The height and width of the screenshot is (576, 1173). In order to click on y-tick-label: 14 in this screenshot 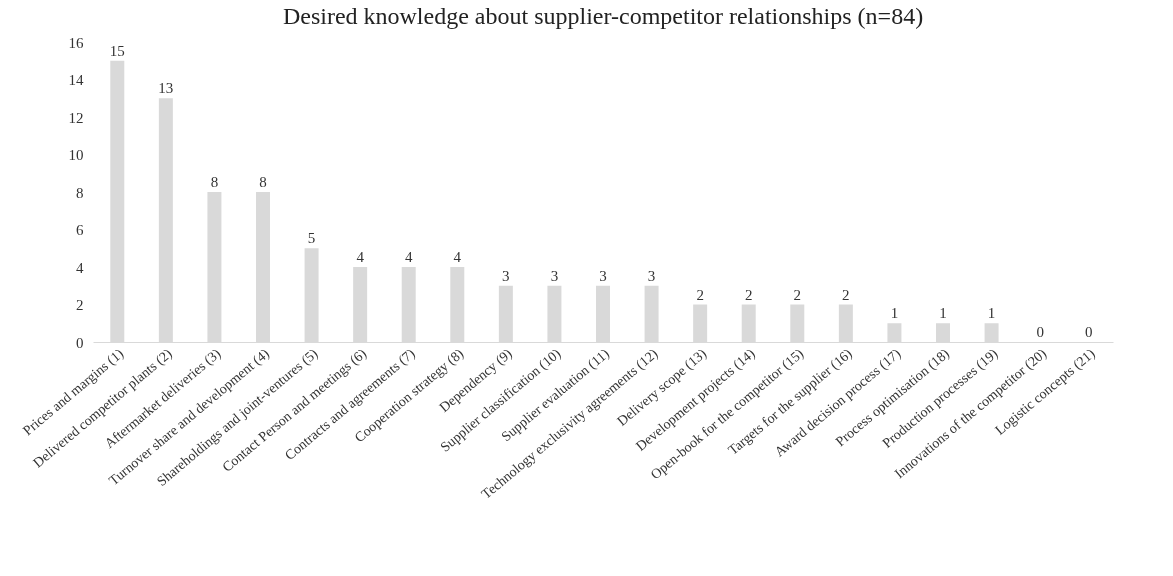, I will do `click(76, 80)`.